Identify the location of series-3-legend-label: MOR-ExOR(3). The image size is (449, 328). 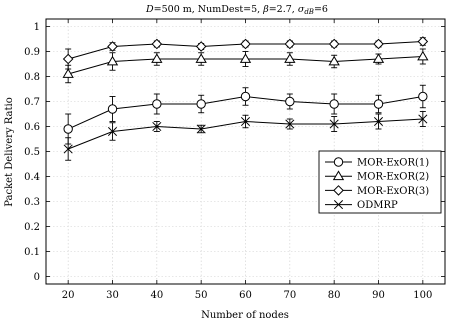
(393, 191).